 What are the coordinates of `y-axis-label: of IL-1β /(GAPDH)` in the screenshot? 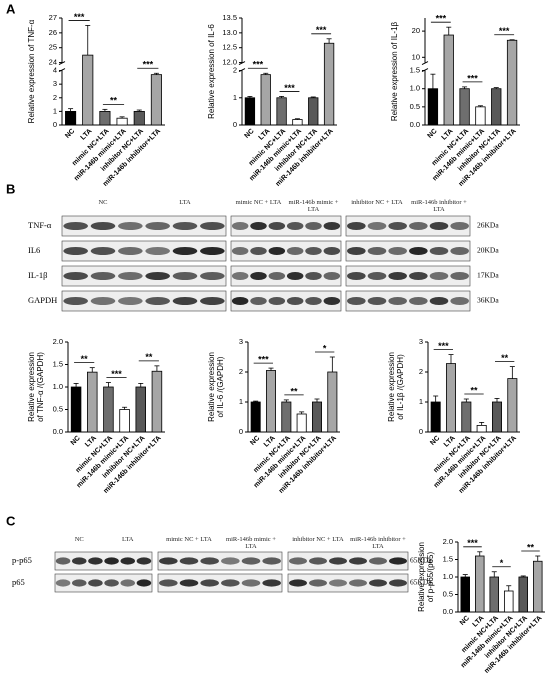 It's located at (400, 387).